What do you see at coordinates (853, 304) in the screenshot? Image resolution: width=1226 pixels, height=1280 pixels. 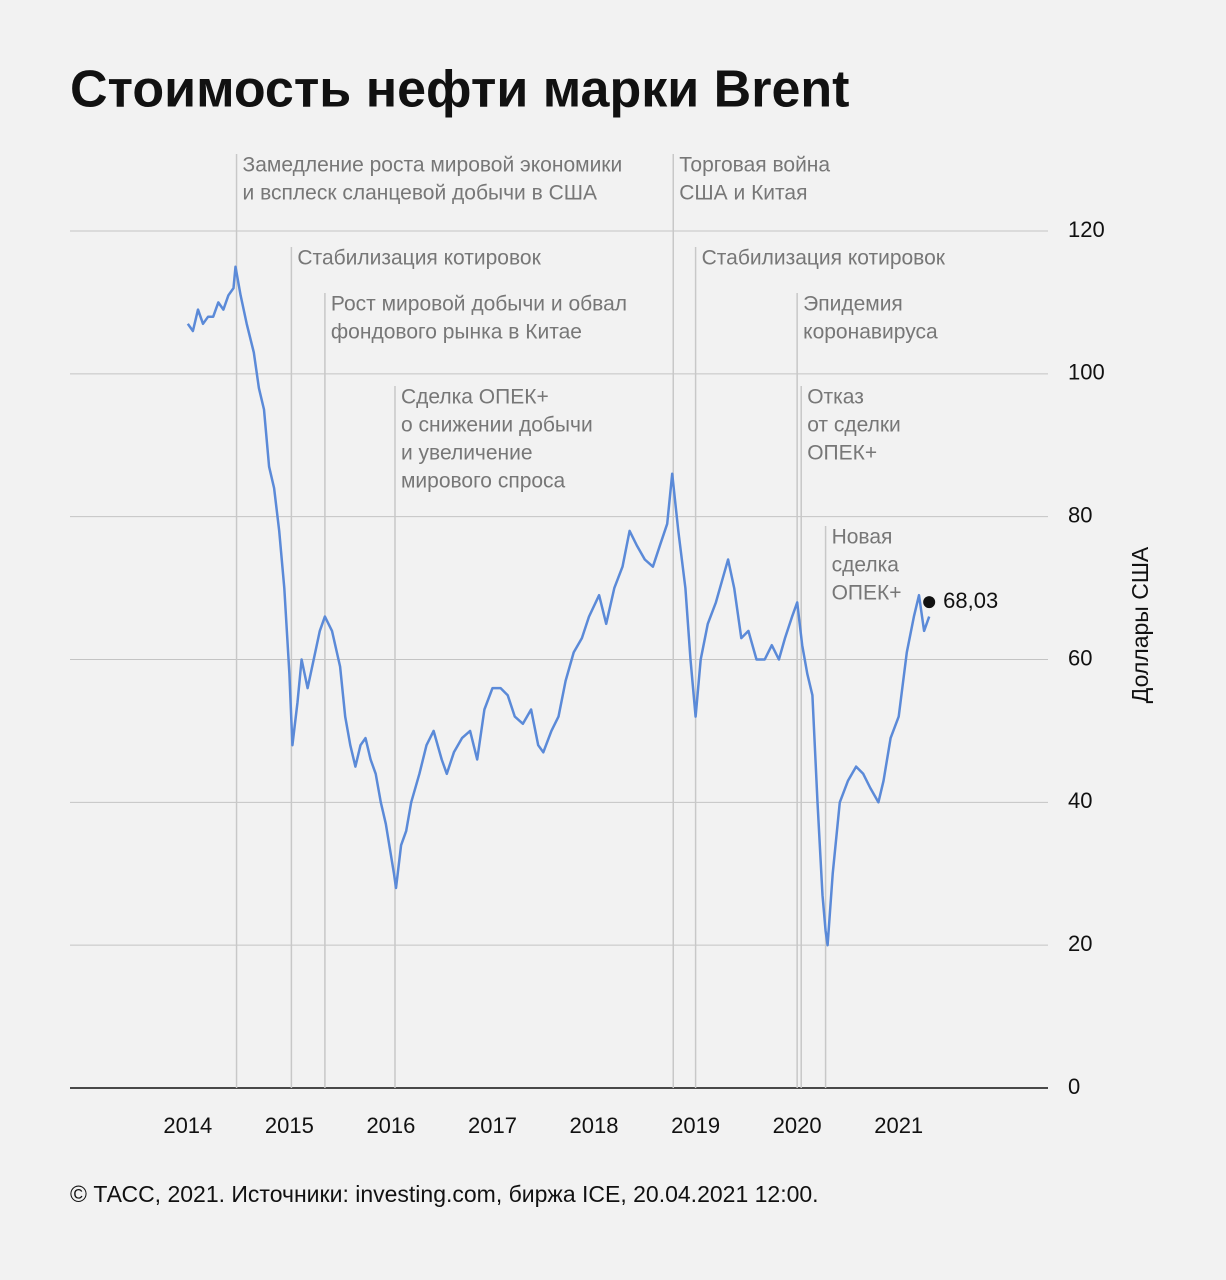 I see `annotation-text: Эпидемия` at bounding box center [853, 304].